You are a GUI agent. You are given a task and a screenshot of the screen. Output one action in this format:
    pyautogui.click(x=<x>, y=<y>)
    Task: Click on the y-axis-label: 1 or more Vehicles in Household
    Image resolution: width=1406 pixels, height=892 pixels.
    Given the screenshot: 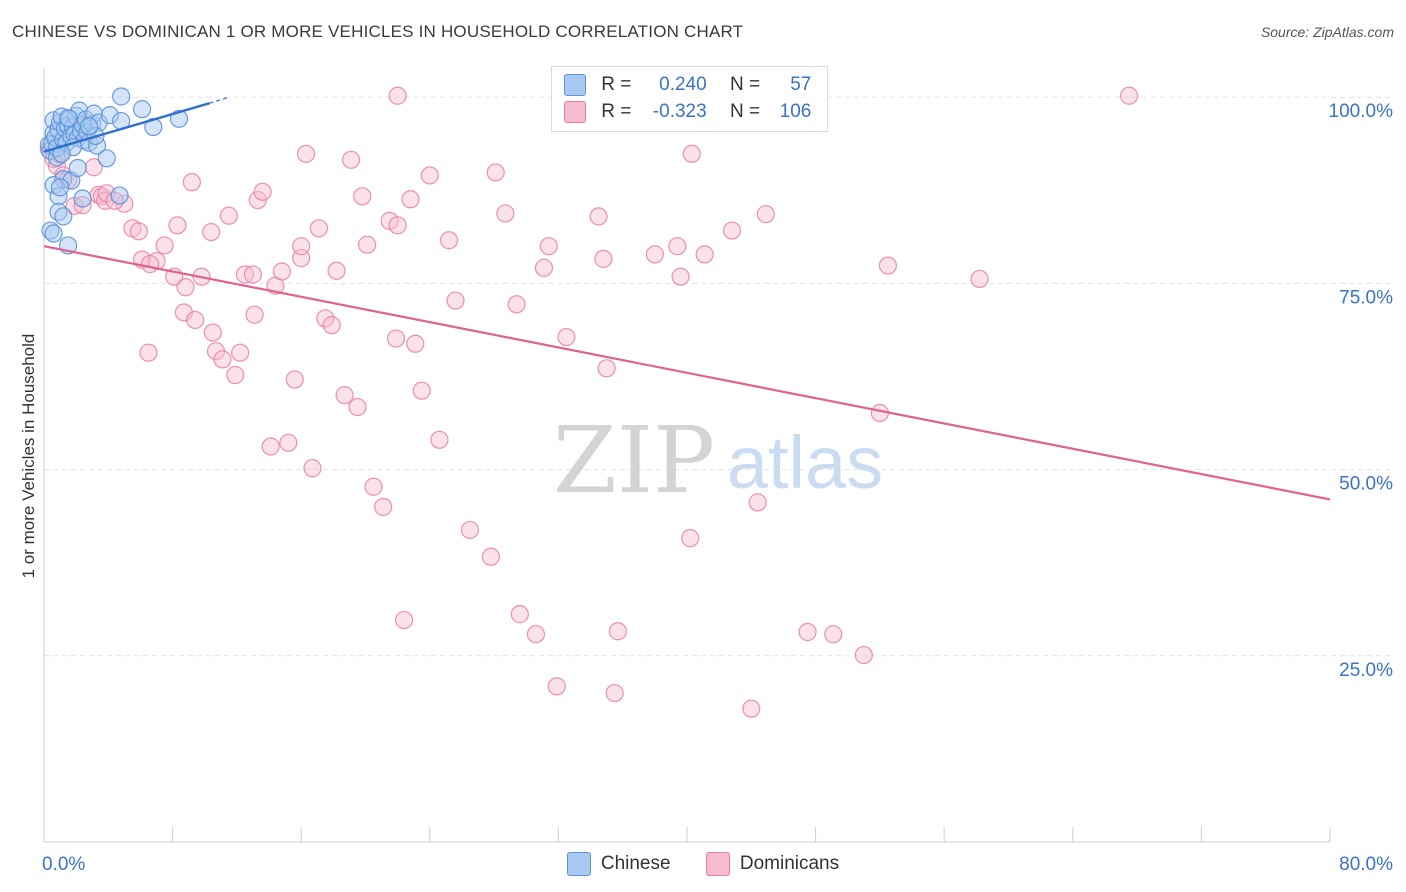 What is the action you would take?
    pyautogui.click(x=28, y=456)
    